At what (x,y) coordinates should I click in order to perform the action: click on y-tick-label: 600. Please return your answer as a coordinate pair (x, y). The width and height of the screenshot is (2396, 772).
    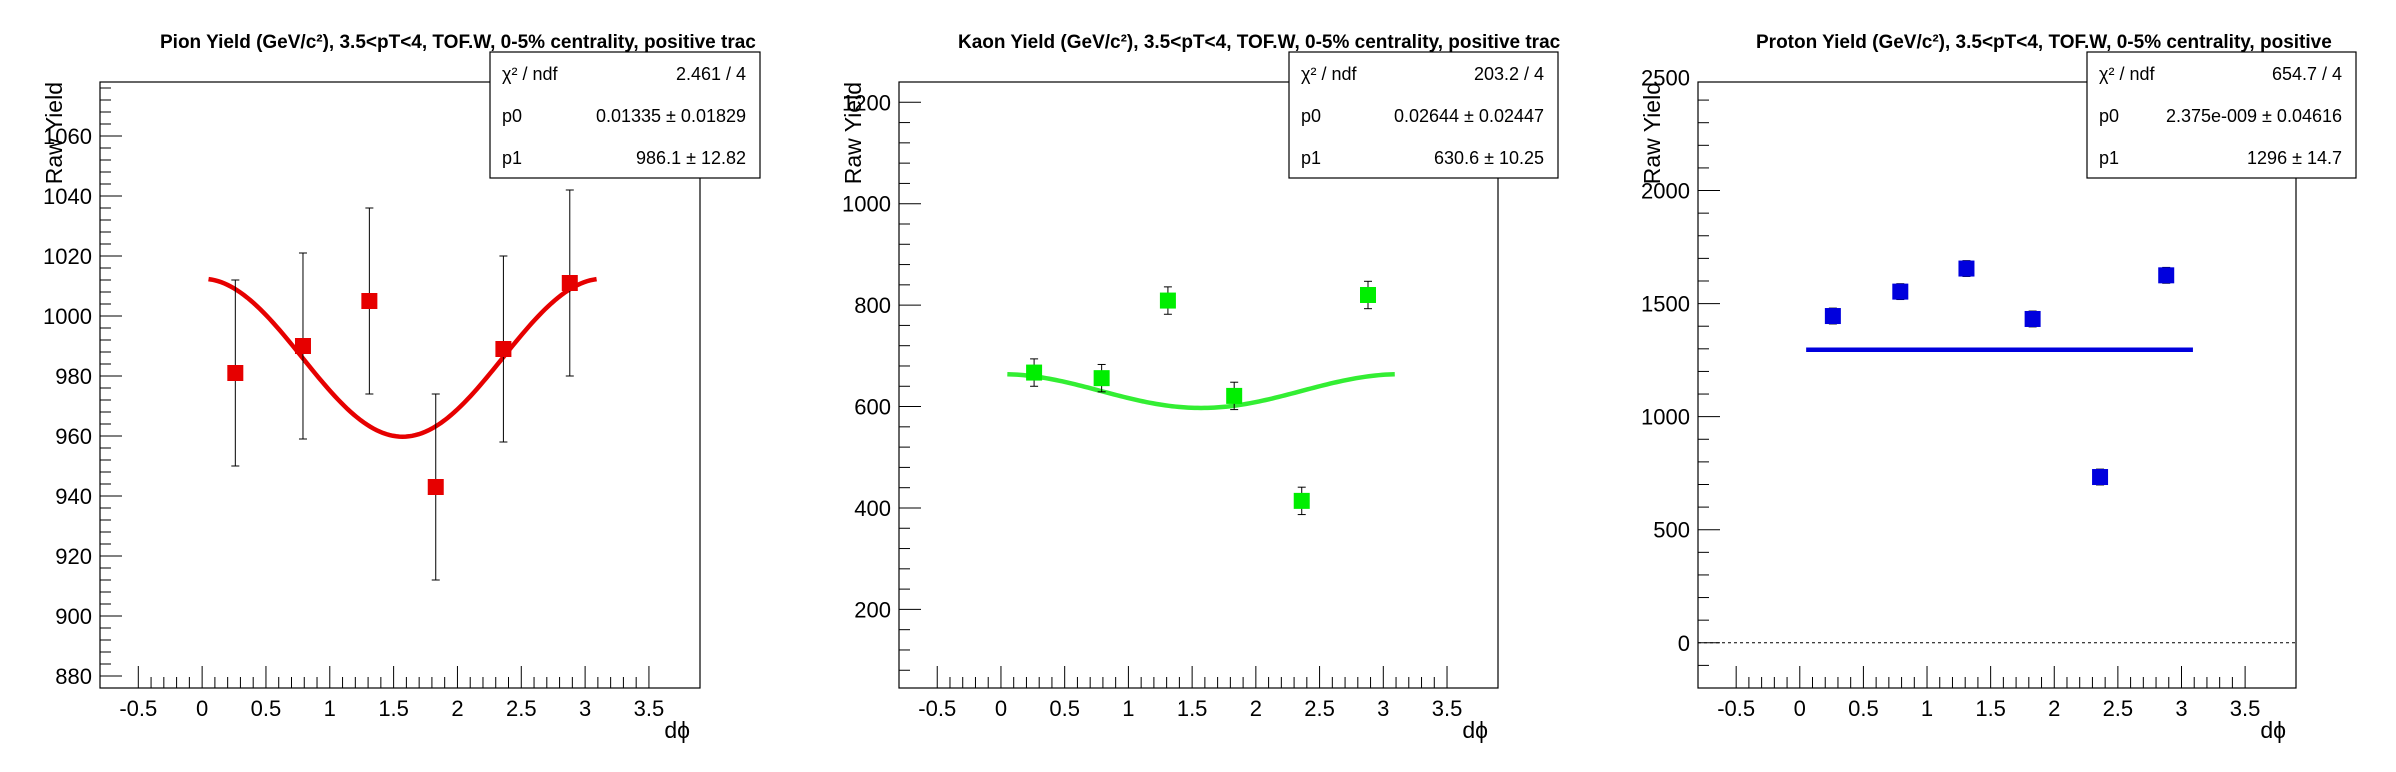
    Looking at the image, I should click on (872, 407).